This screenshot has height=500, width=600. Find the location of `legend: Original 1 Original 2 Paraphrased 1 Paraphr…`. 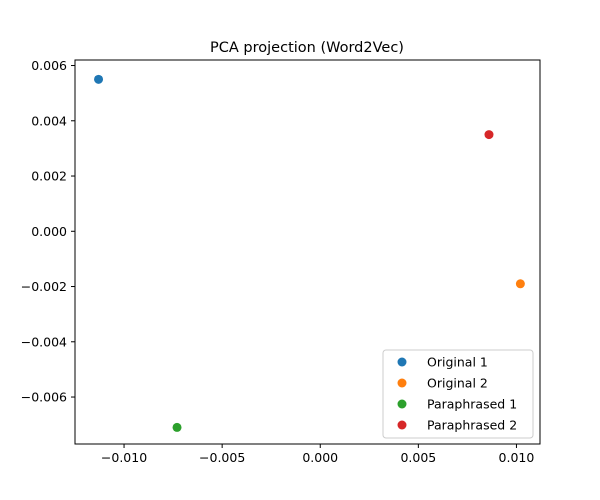

legend: Original 1 Original 2 Paraphrased 1 Paraphr… is located at coordinates (458, 394).